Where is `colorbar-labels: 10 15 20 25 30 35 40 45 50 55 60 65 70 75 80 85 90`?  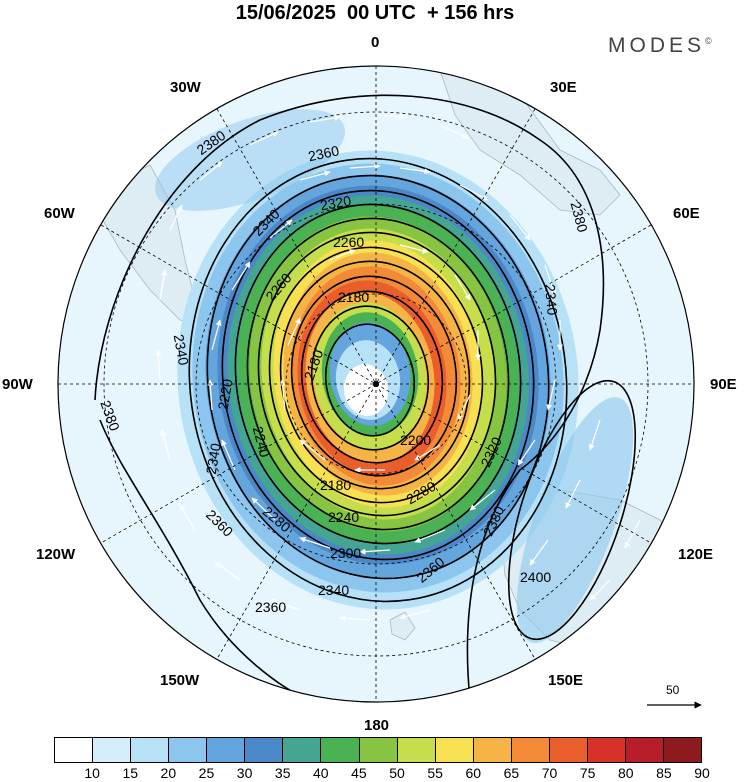
colorbar-labels: 10 15 20 25 30 35 40 45 50 55 60 65 70 75 80 85 90 is located at coordinates (381, 773).